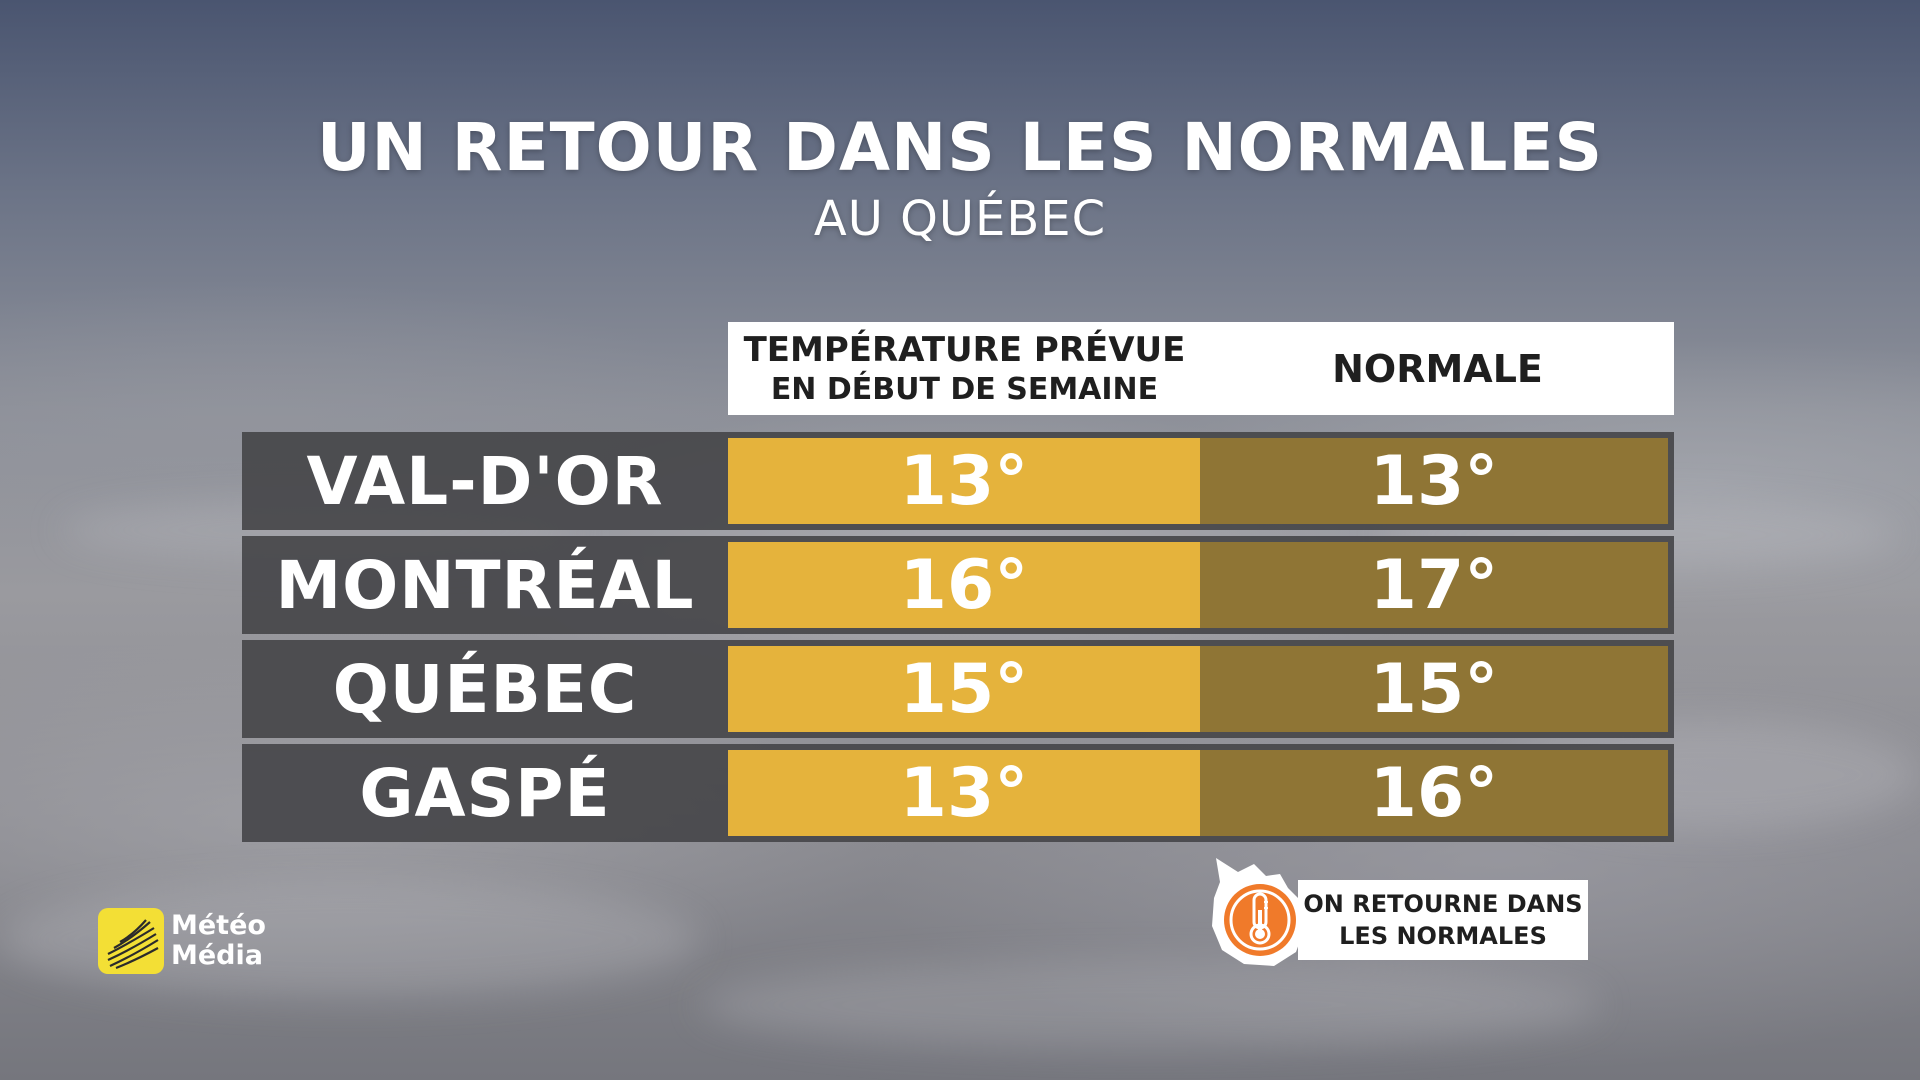 This screenshot has width=1920, height=1080. Describe the element at coordinates (1434, 689) in the screenshot. I see `normal-temperature: 15°` at that location.